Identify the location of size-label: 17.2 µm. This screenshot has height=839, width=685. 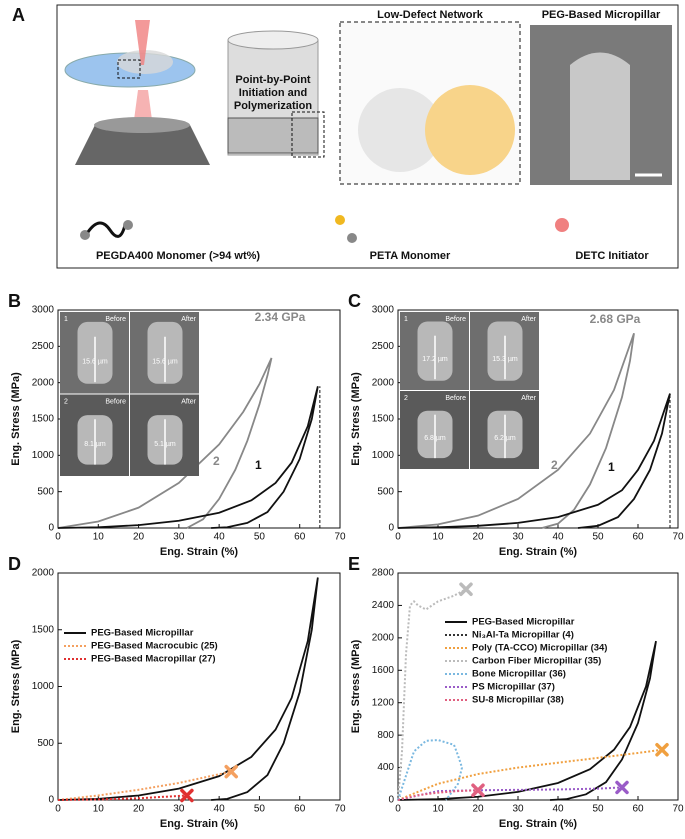
(435, 359).